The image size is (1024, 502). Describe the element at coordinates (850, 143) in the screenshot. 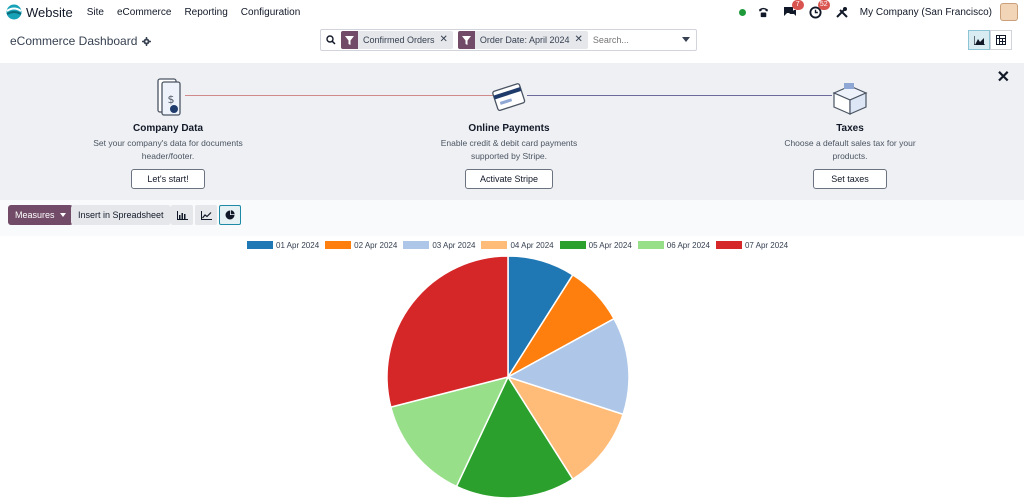

I see `step-description-line: Choose a default sales tax for your` at that location.